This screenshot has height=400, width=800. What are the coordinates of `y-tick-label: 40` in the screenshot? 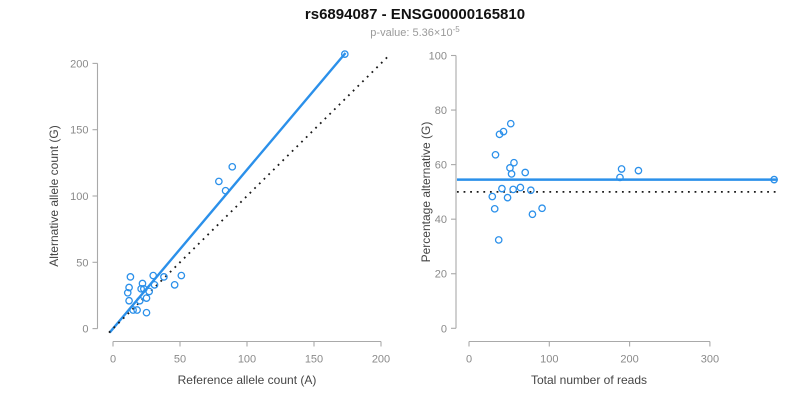 It's located at (441, 220).